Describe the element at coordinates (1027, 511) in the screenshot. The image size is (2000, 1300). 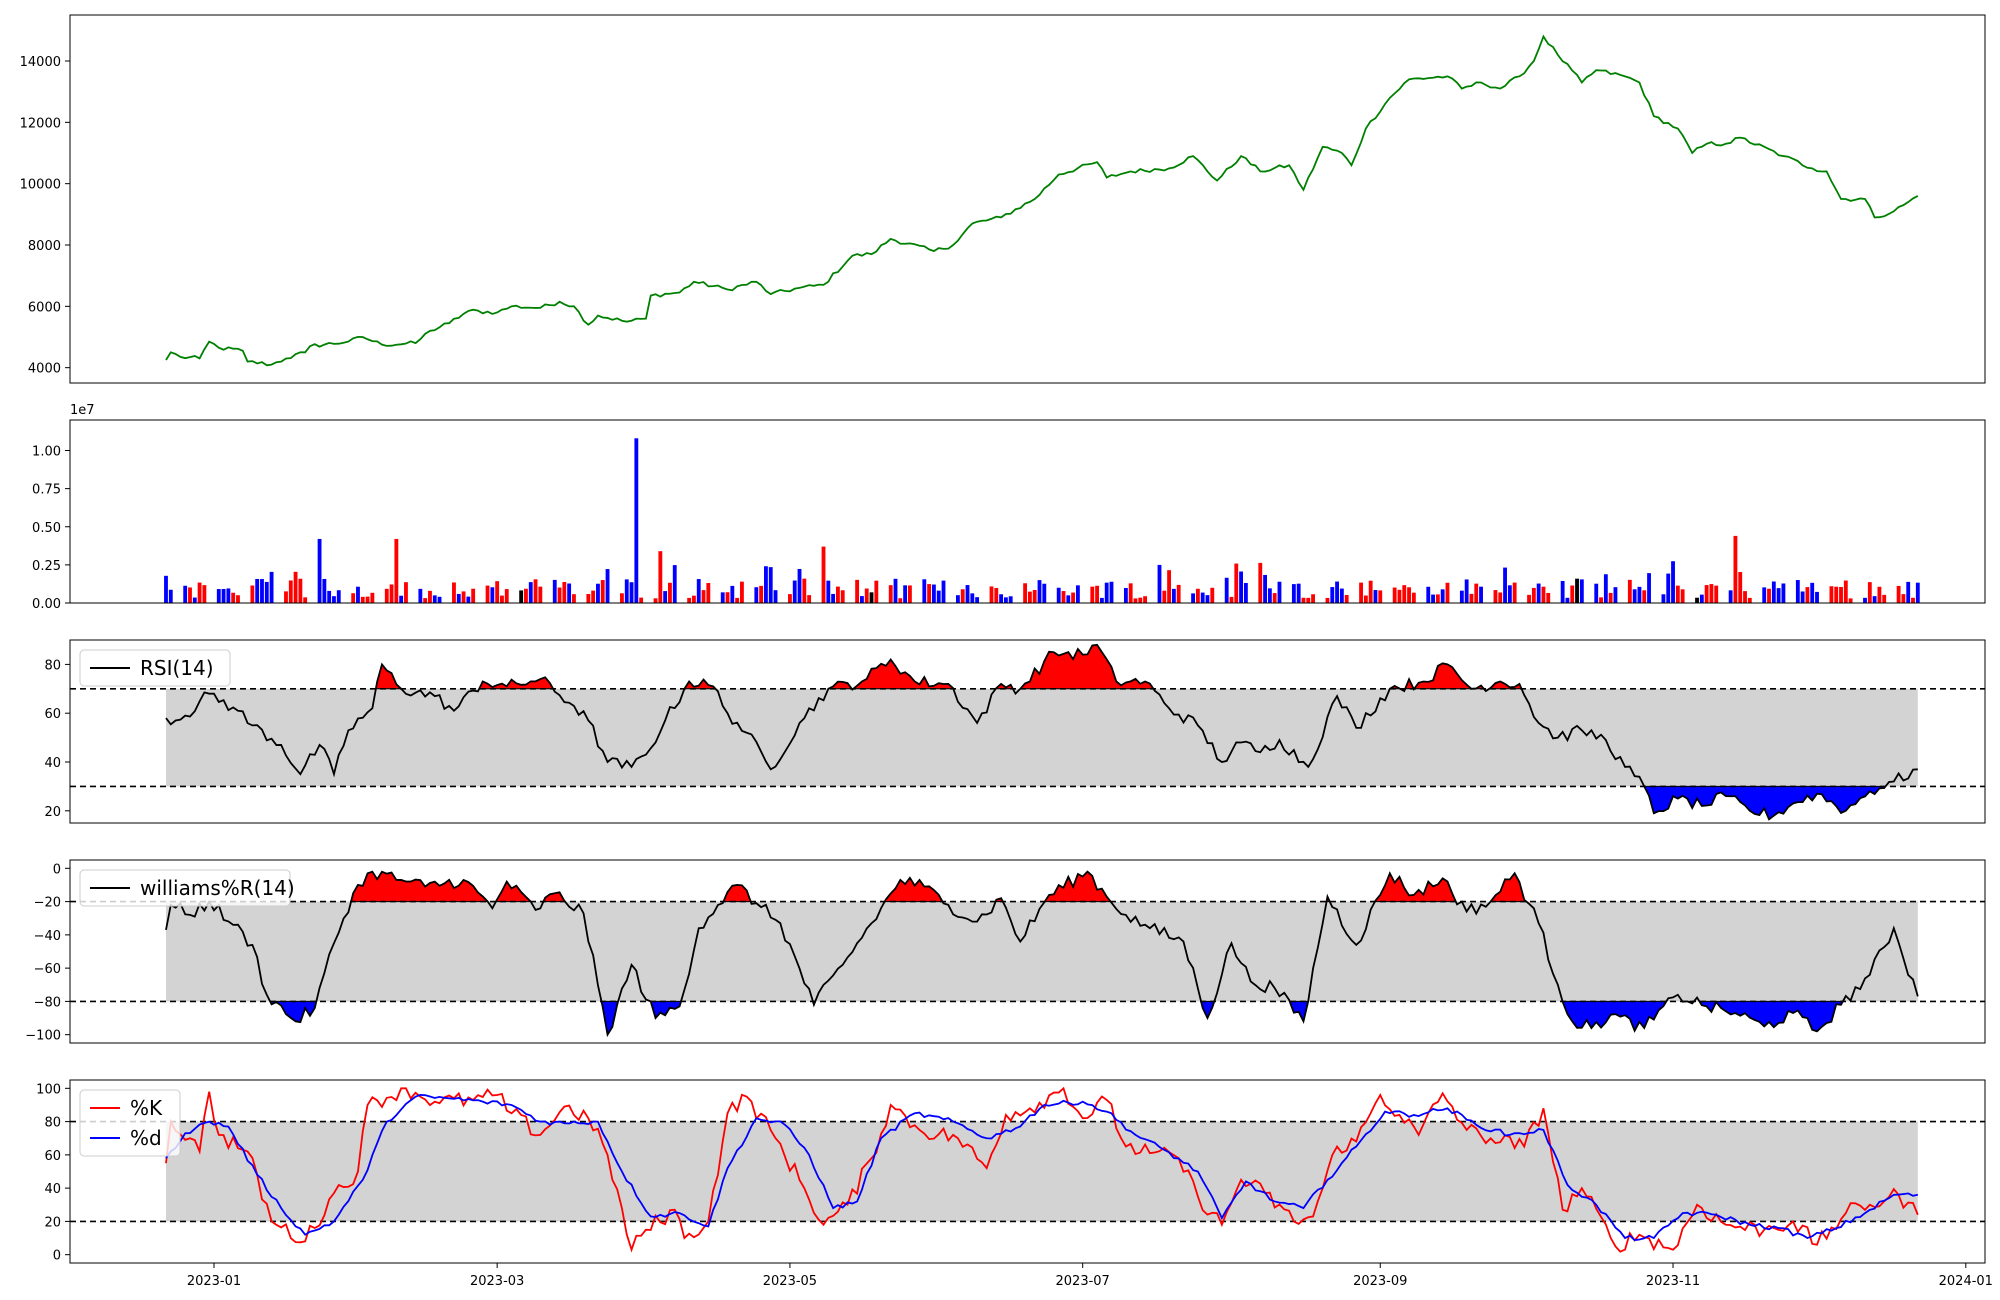
I see `volume-panel-frame` at that location.